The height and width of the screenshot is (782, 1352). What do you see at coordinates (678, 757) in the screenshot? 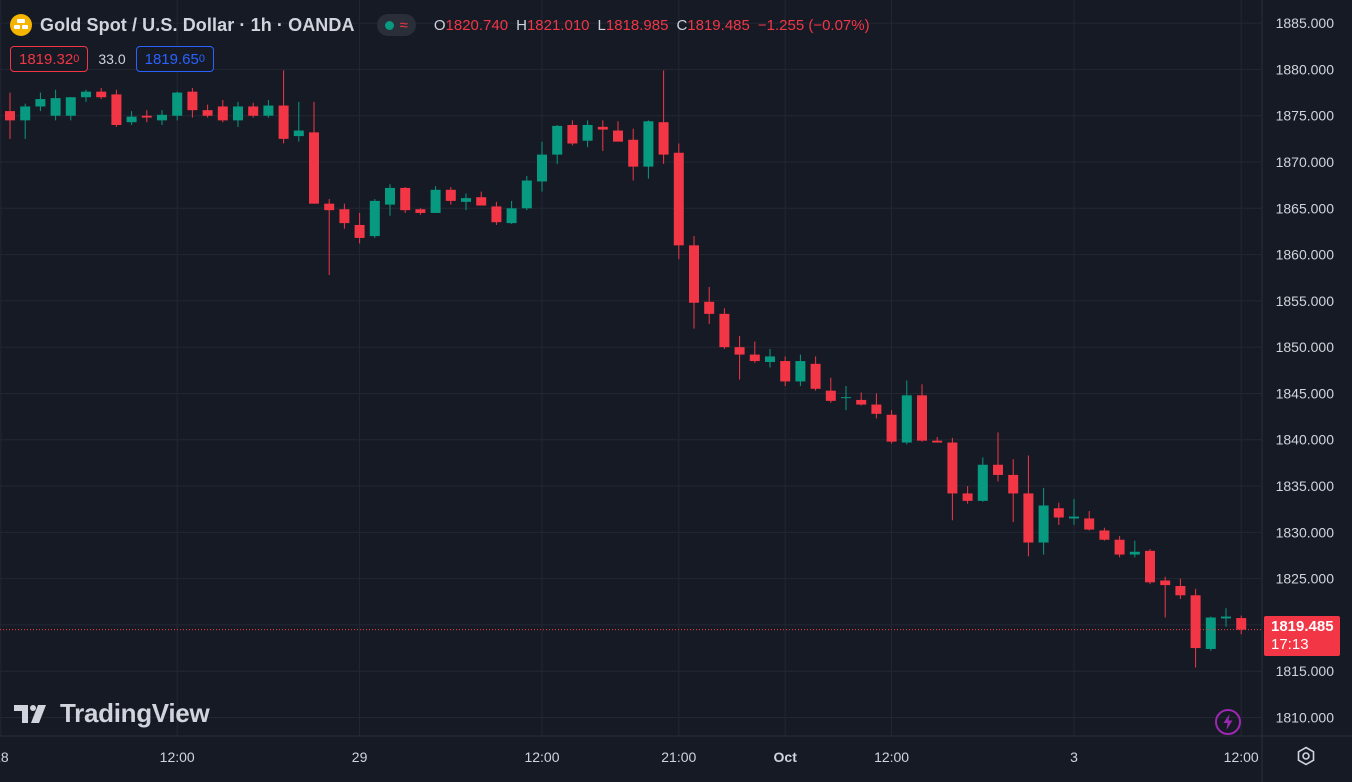
I see `x-tick-label: 21:00` at bounding box center [678, 757].